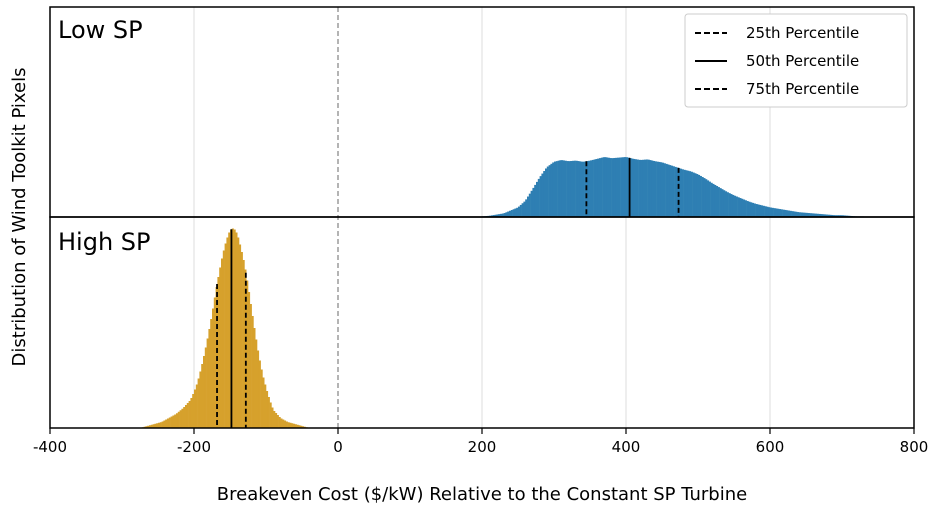 The image size is (933, 510). Describe the element at coordinates (19, 217) in the screenshot. I see `y-axis-title: Distribution of Wind Toolkit Pixels` at that location.